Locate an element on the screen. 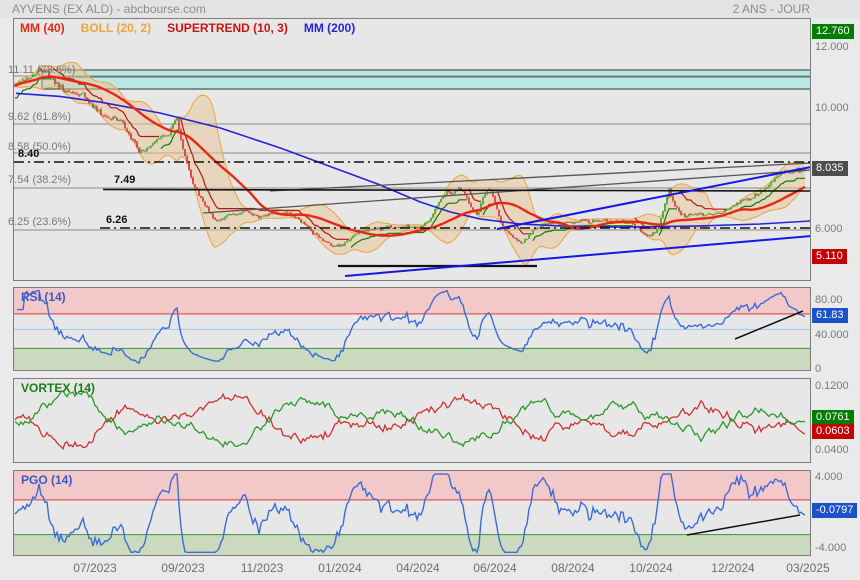 The image size is (860, 580). pgo-panel: PGO (14) is located at coordinates (412, 513).